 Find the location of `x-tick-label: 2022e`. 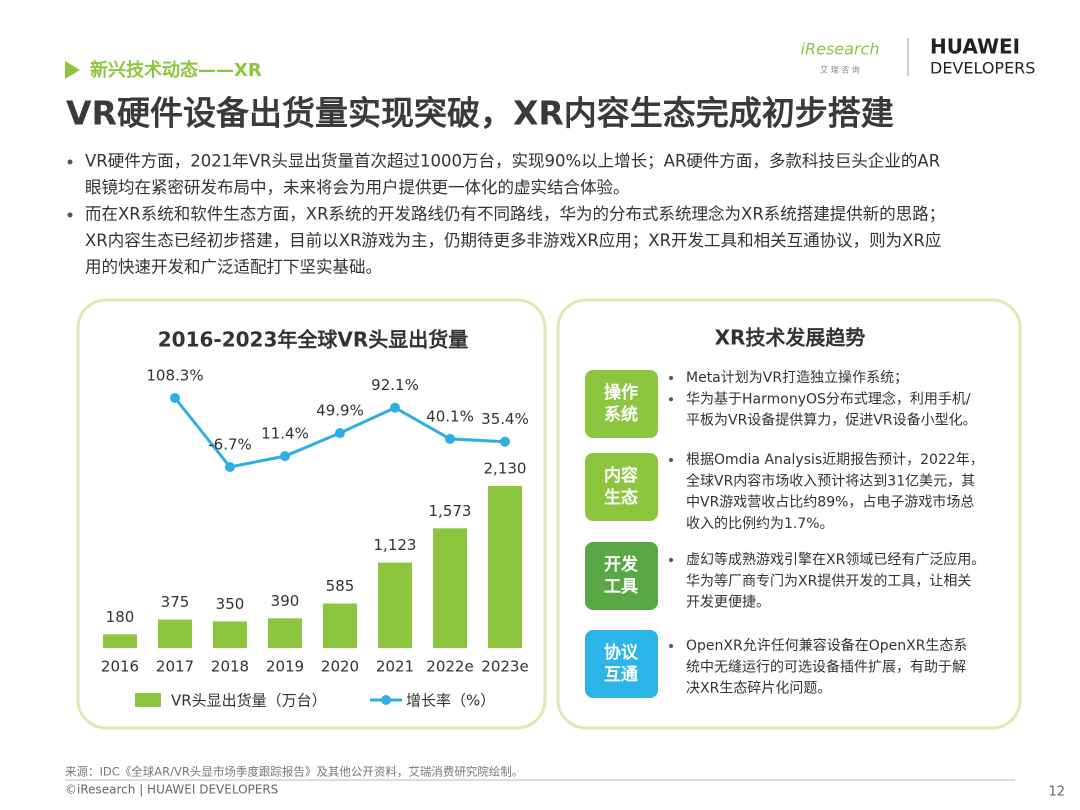

x-tick-label: 2022e is located at coordinates (449, 667).